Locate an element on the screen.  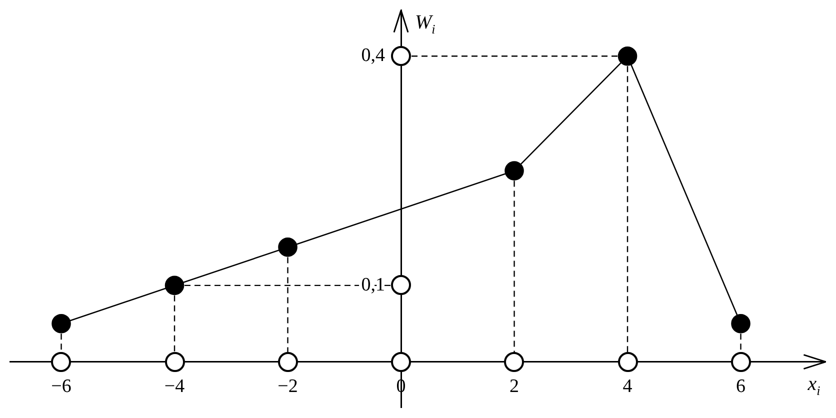
x-tick-label: −2 is located at coordinates (288, 387).